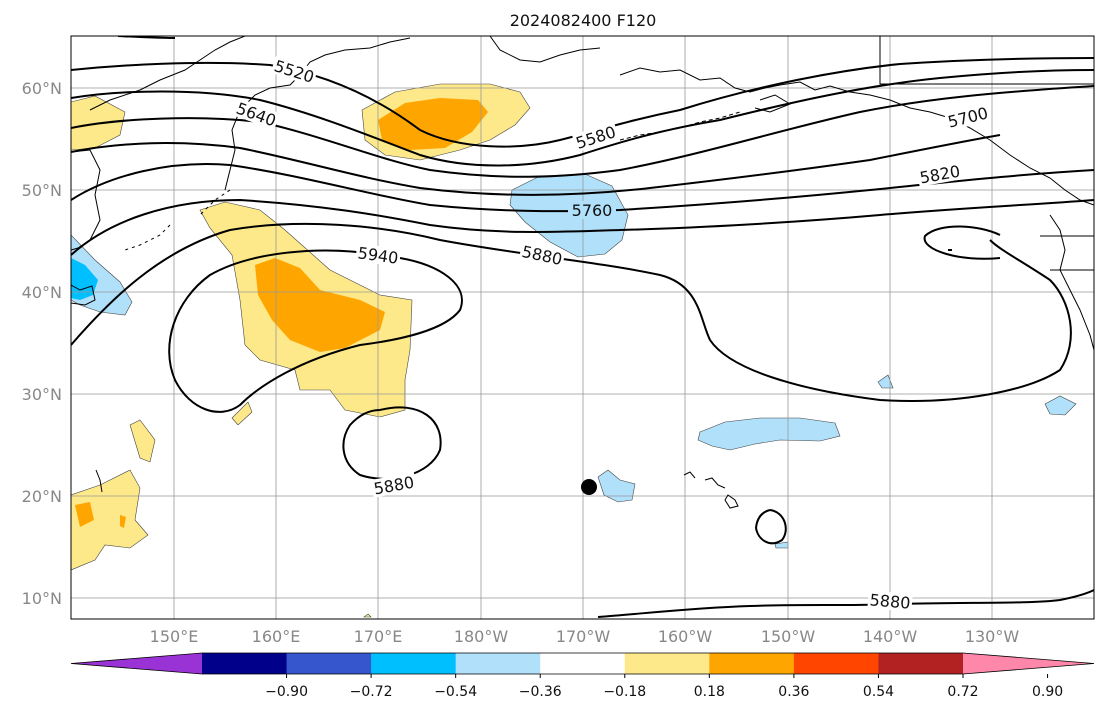 The image size is (1105, 716). I want to click on colorbar-tick-label: 0.54, so click(878, 692).